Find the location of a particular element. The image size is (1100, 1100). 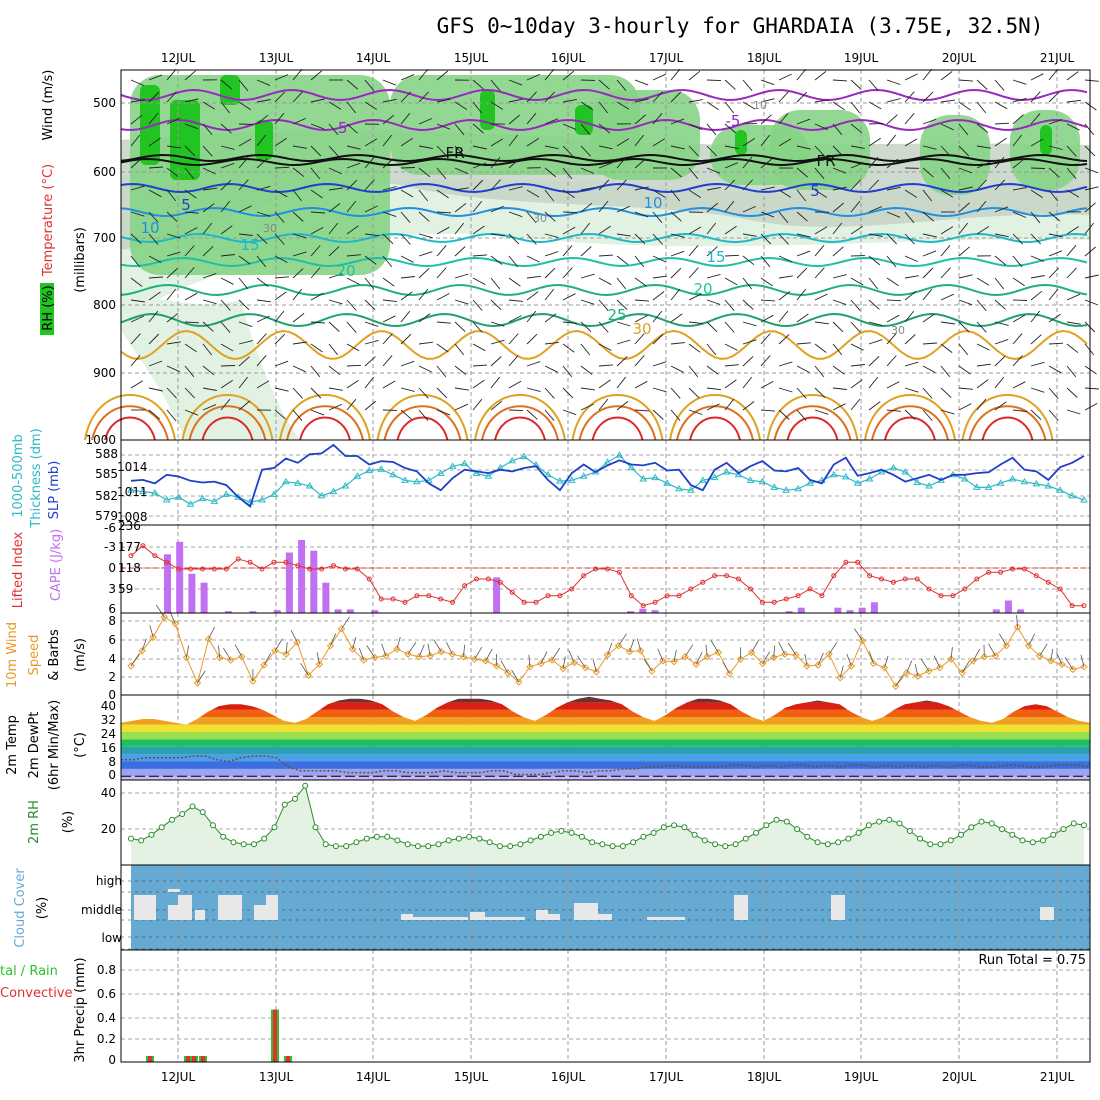

isotherm-dome-outer is located at coordinates (910, 417).